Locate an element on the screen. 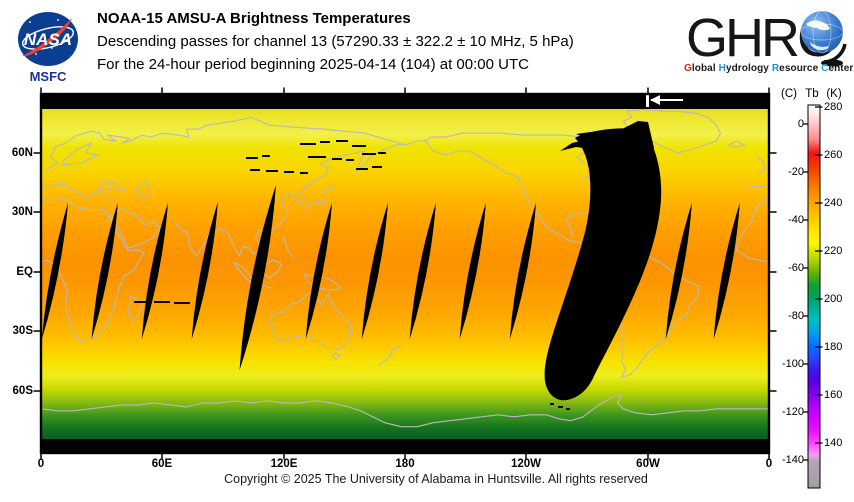 The height and width of the screenshot is (502, 854). pass-start-arrow-icon is located at coordinates (664, 100).